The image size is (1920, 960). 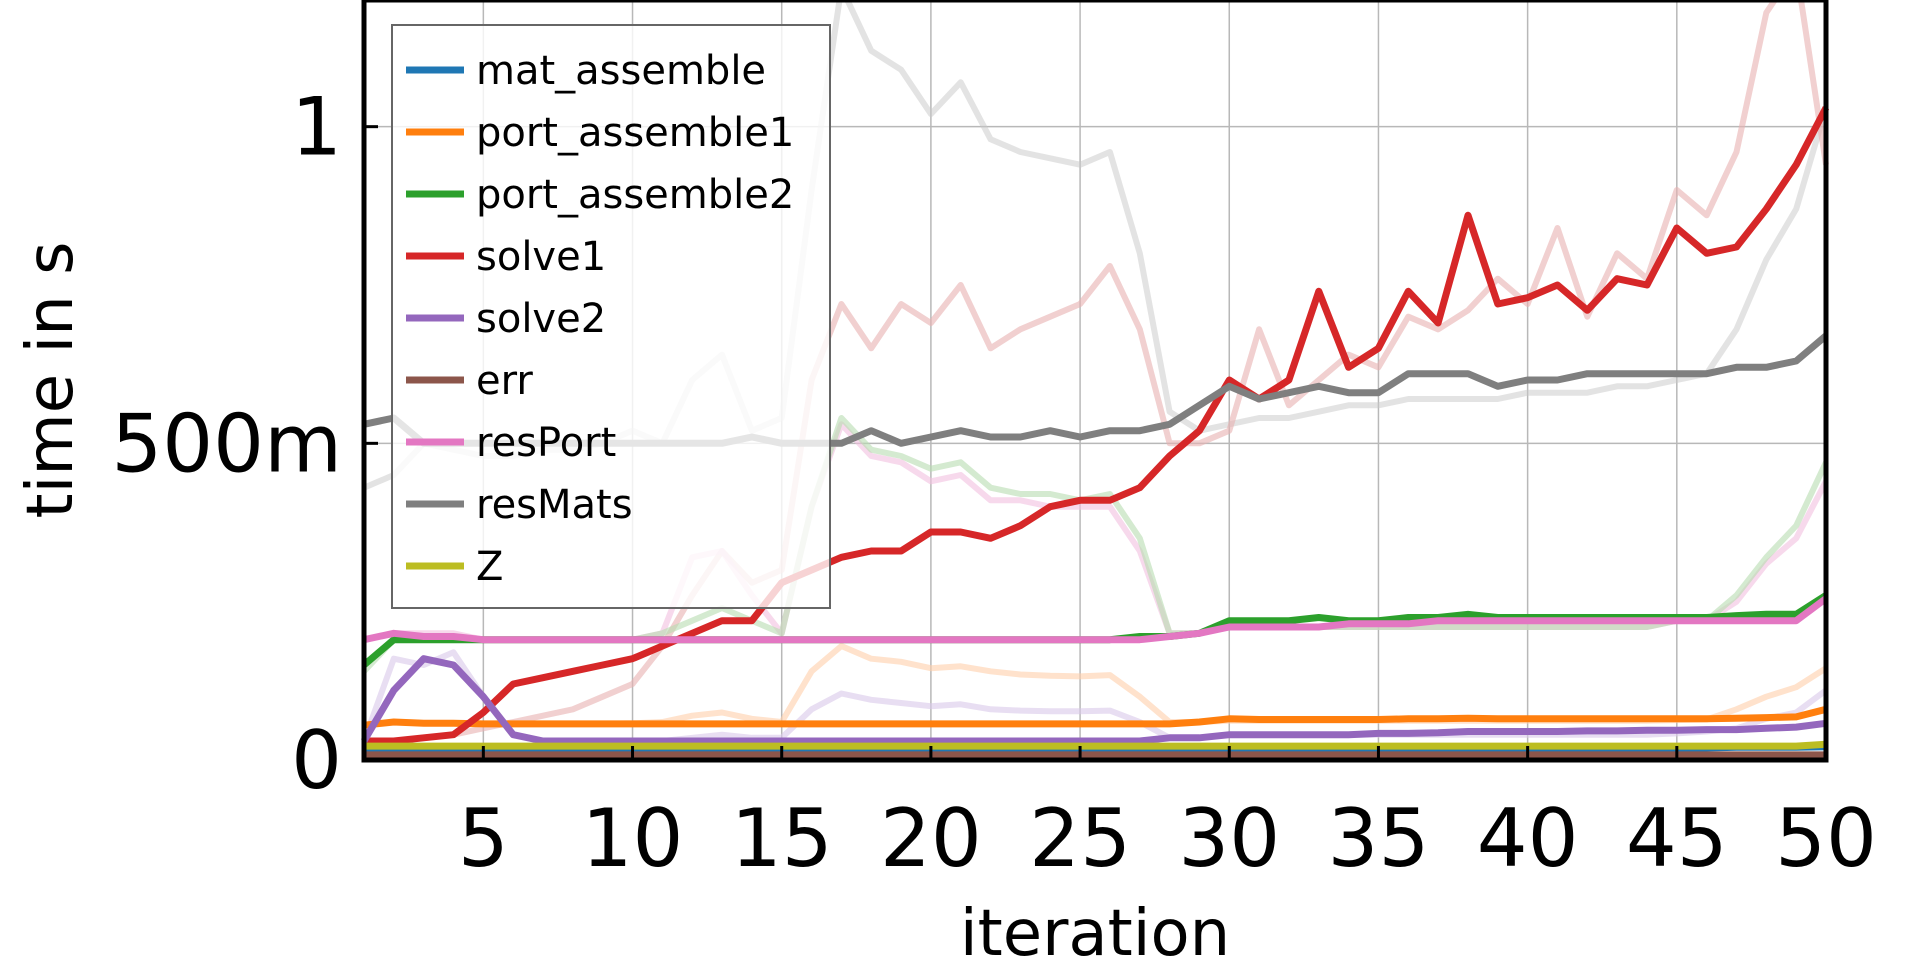 I want to click on y-tick-label: 500m, so click(x=226, y=443).